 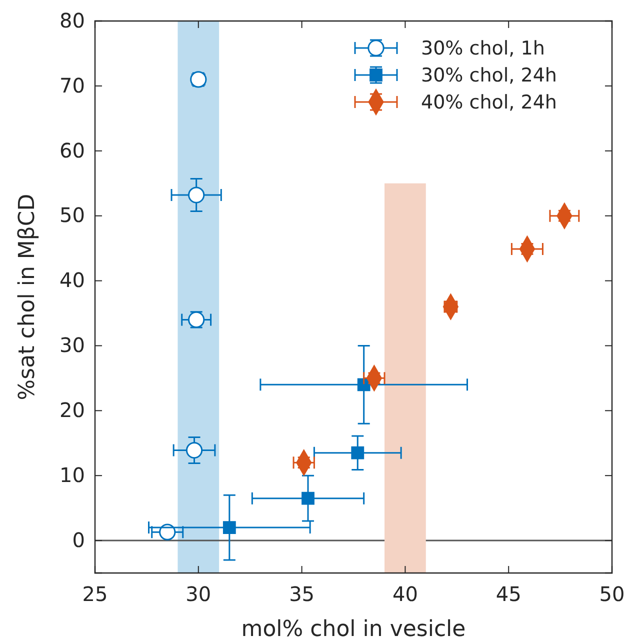 I want to click on legend-label: 40% chol, 24h, so click(x=489, y=103).